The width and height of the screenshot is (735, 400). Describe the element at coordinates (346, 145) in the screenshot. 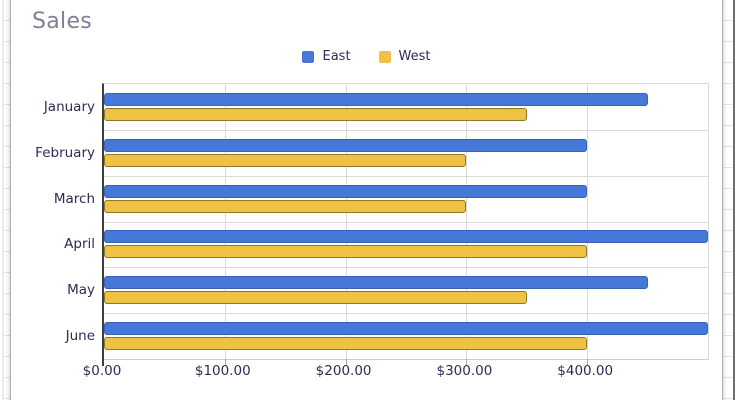

I see `bar-east-february` at that location.